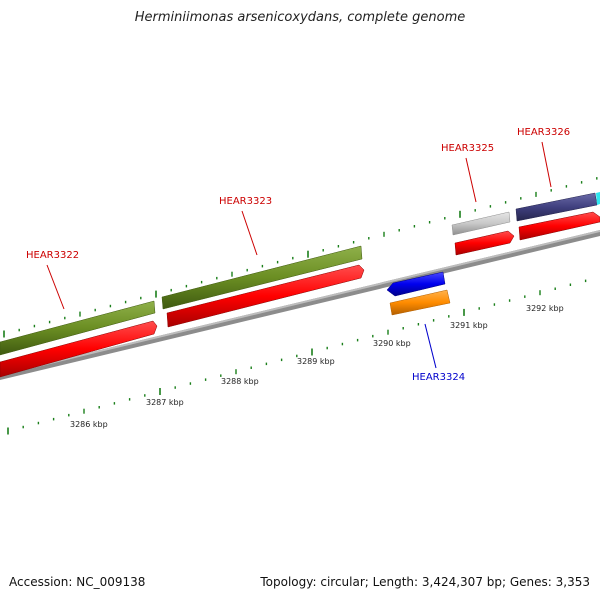  What do you see at coordinates (245, 201) in the screenshot?
I see `gene-label-hear3323: HEAR3323` at bounding box center [245, 201].